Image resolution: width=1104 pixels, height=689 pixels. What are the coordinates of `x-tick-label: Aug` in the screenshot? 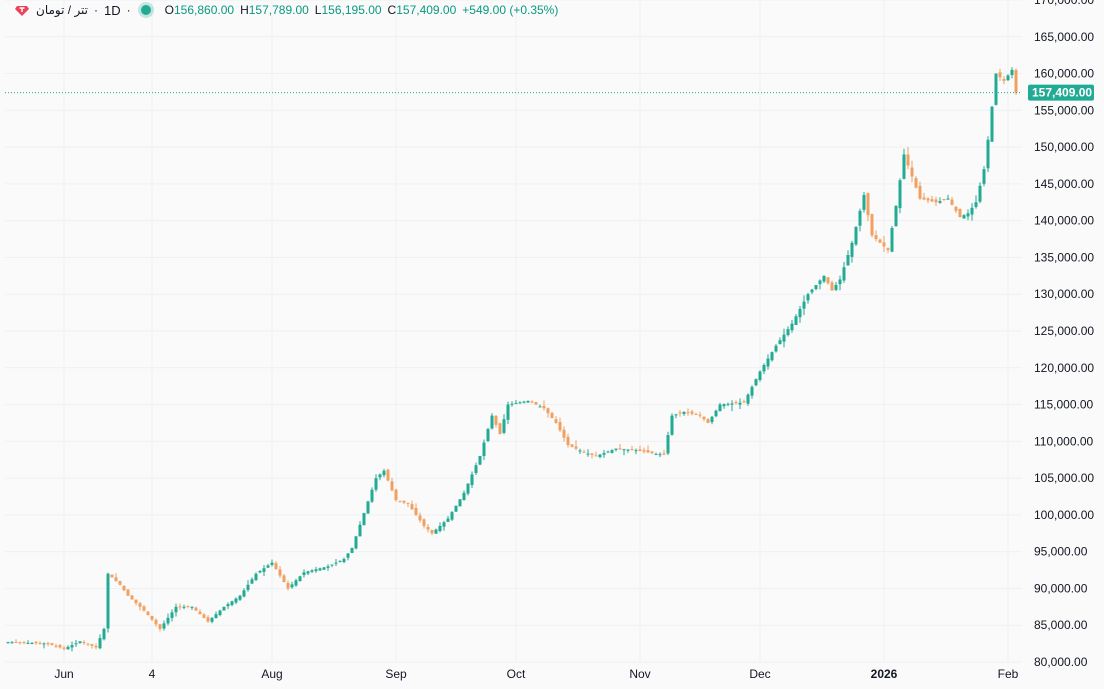 It's located at (271, 674).